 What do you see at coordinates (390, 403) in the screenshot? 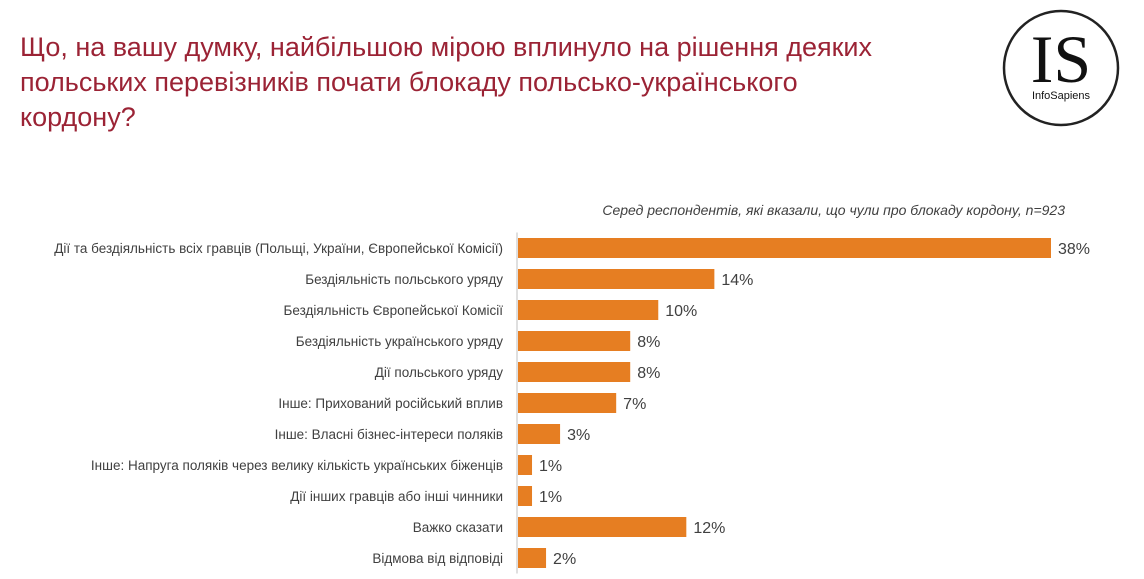
I see `category-label: Інше: Прихований російський вплив` at bounding box center [390, 403].